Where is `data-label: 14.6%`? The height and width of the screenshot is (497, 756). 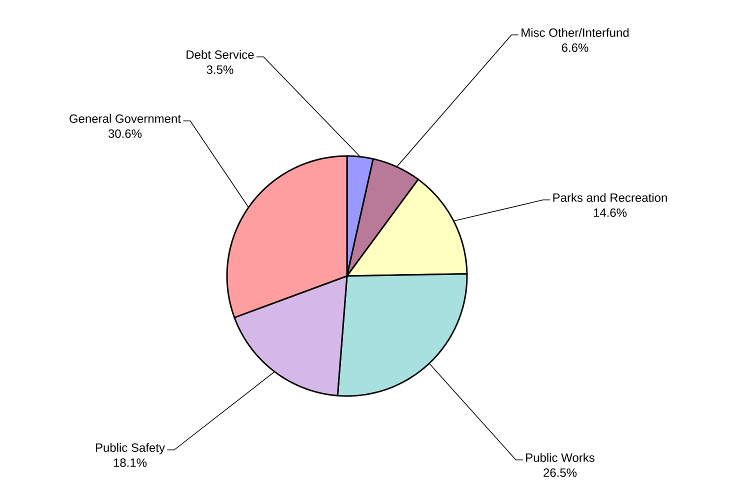 data-label: 14.6% is located at coordinates (610, 212).